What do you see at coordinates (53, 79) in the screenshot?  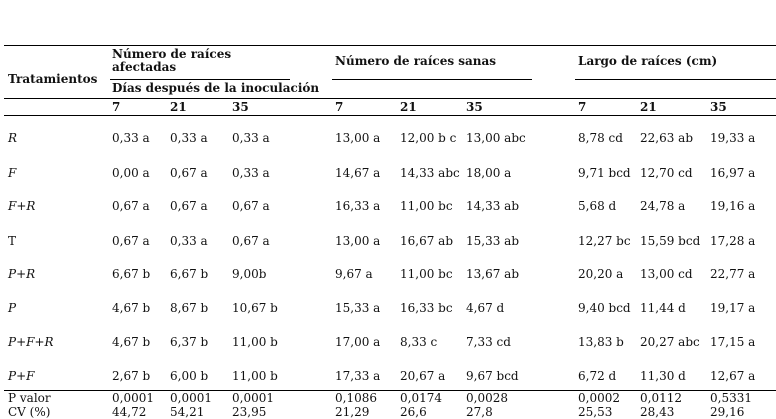 I see `header-label: Tratamientos` at bounding box center [53, 79].